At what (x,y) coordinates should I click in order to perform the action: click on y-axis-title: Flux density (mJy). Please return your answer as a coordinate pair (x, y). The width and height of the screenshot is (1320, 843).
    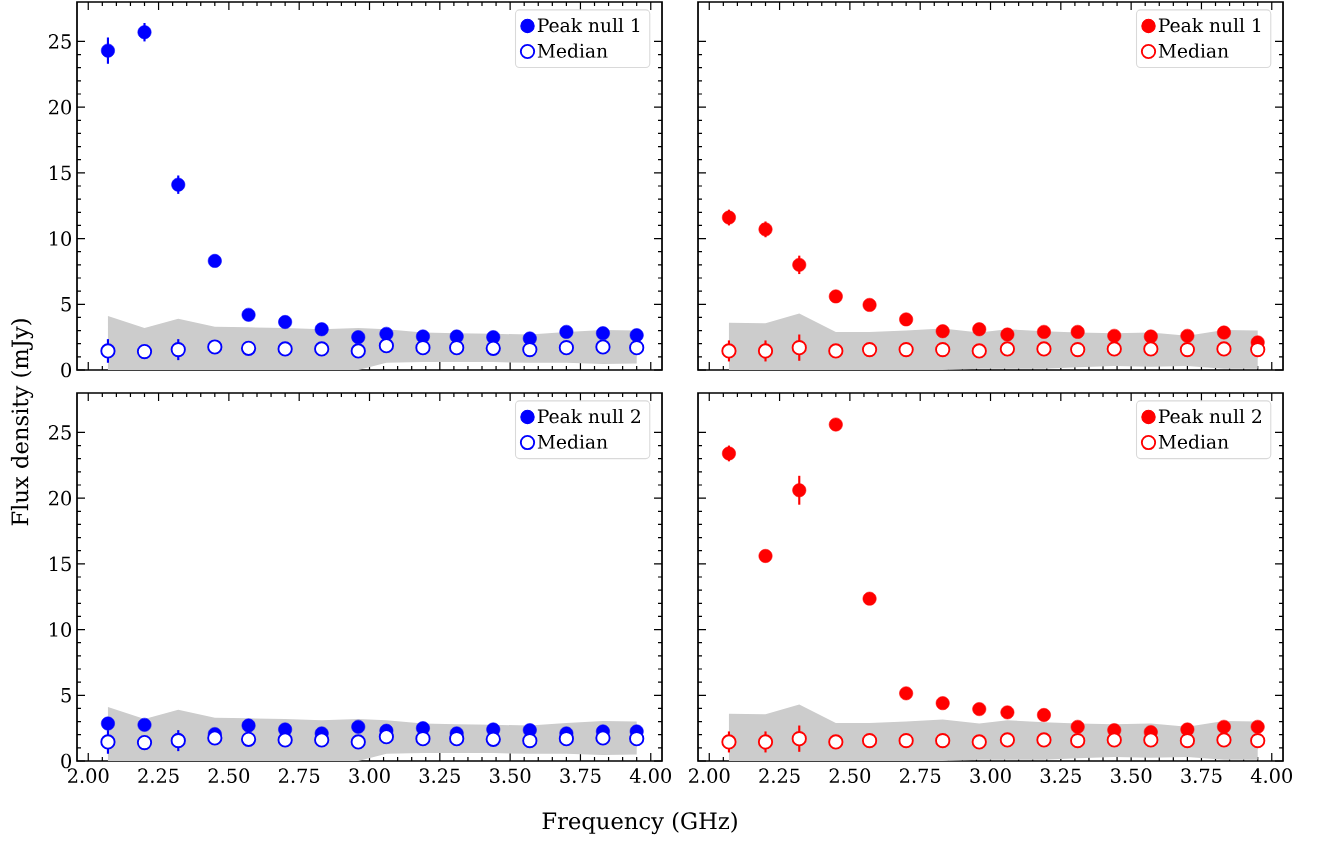
    Looking at the image, I should click on (22, 422).